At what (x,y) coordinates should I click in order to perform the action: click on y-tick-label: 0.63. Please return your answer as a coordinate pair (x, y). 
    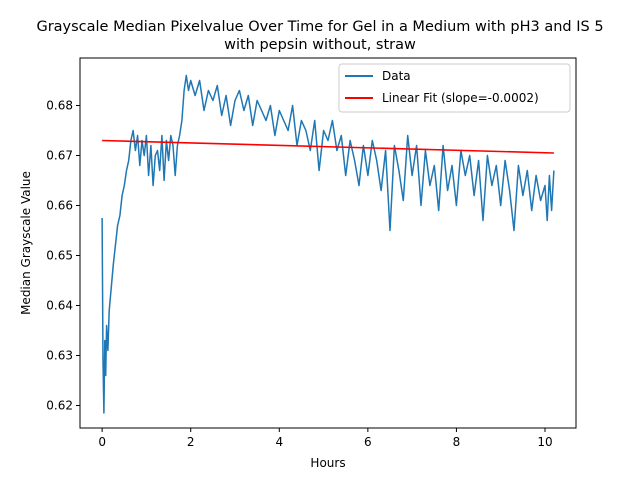
    Looking at the image, I should click on (59, 356).